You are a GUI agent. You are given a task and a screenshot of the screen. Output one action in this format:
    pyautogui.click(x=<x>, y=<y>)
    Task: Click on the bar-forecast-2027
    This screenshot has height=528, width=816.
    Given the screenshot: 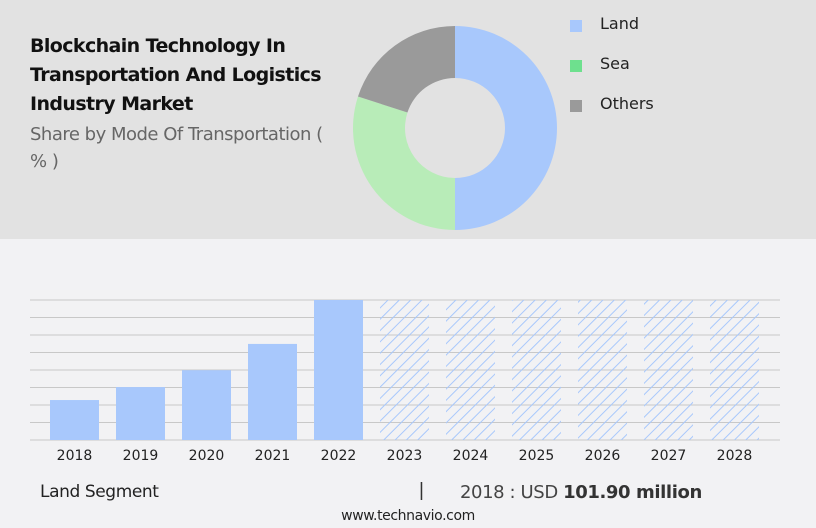 What is the action you would take?
    pyautogui.click(x=668, y=370)
    